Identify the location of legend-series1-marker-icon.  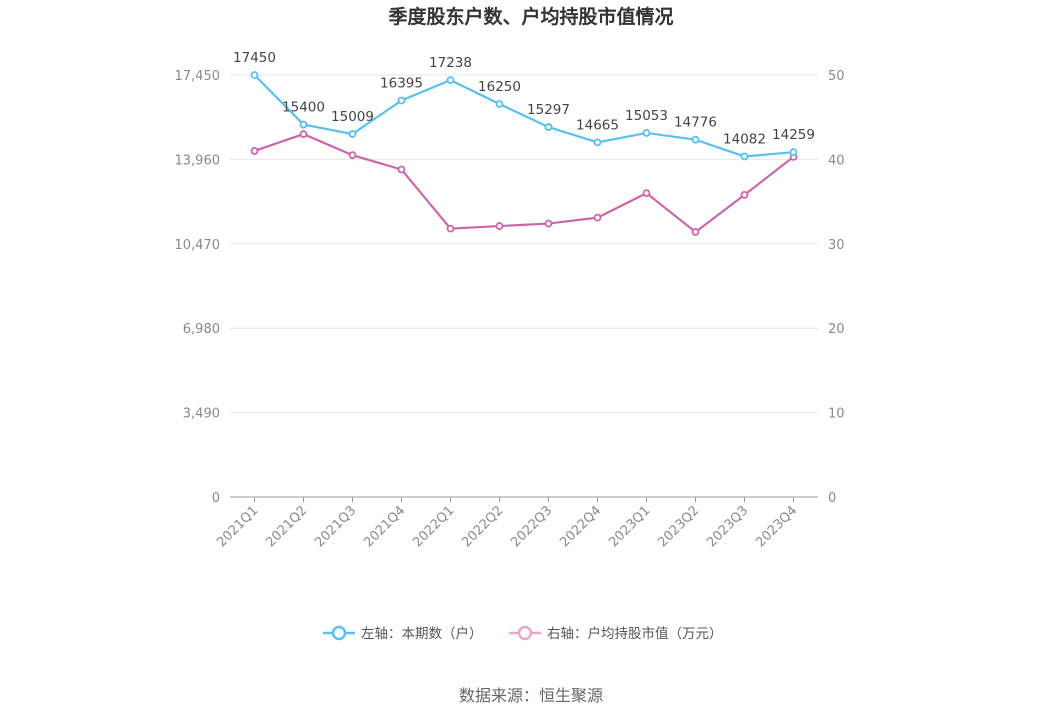
(339, 633).